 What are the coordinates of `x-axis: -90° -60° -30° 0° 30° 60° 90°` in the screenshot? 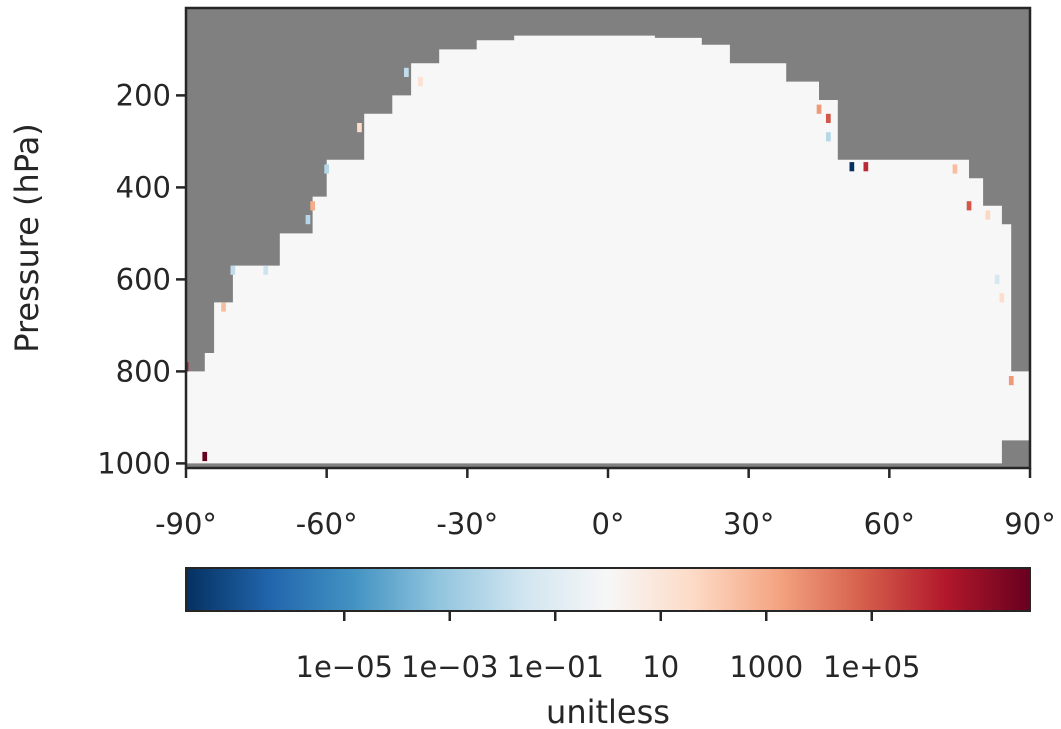 It's located at (605, 504).